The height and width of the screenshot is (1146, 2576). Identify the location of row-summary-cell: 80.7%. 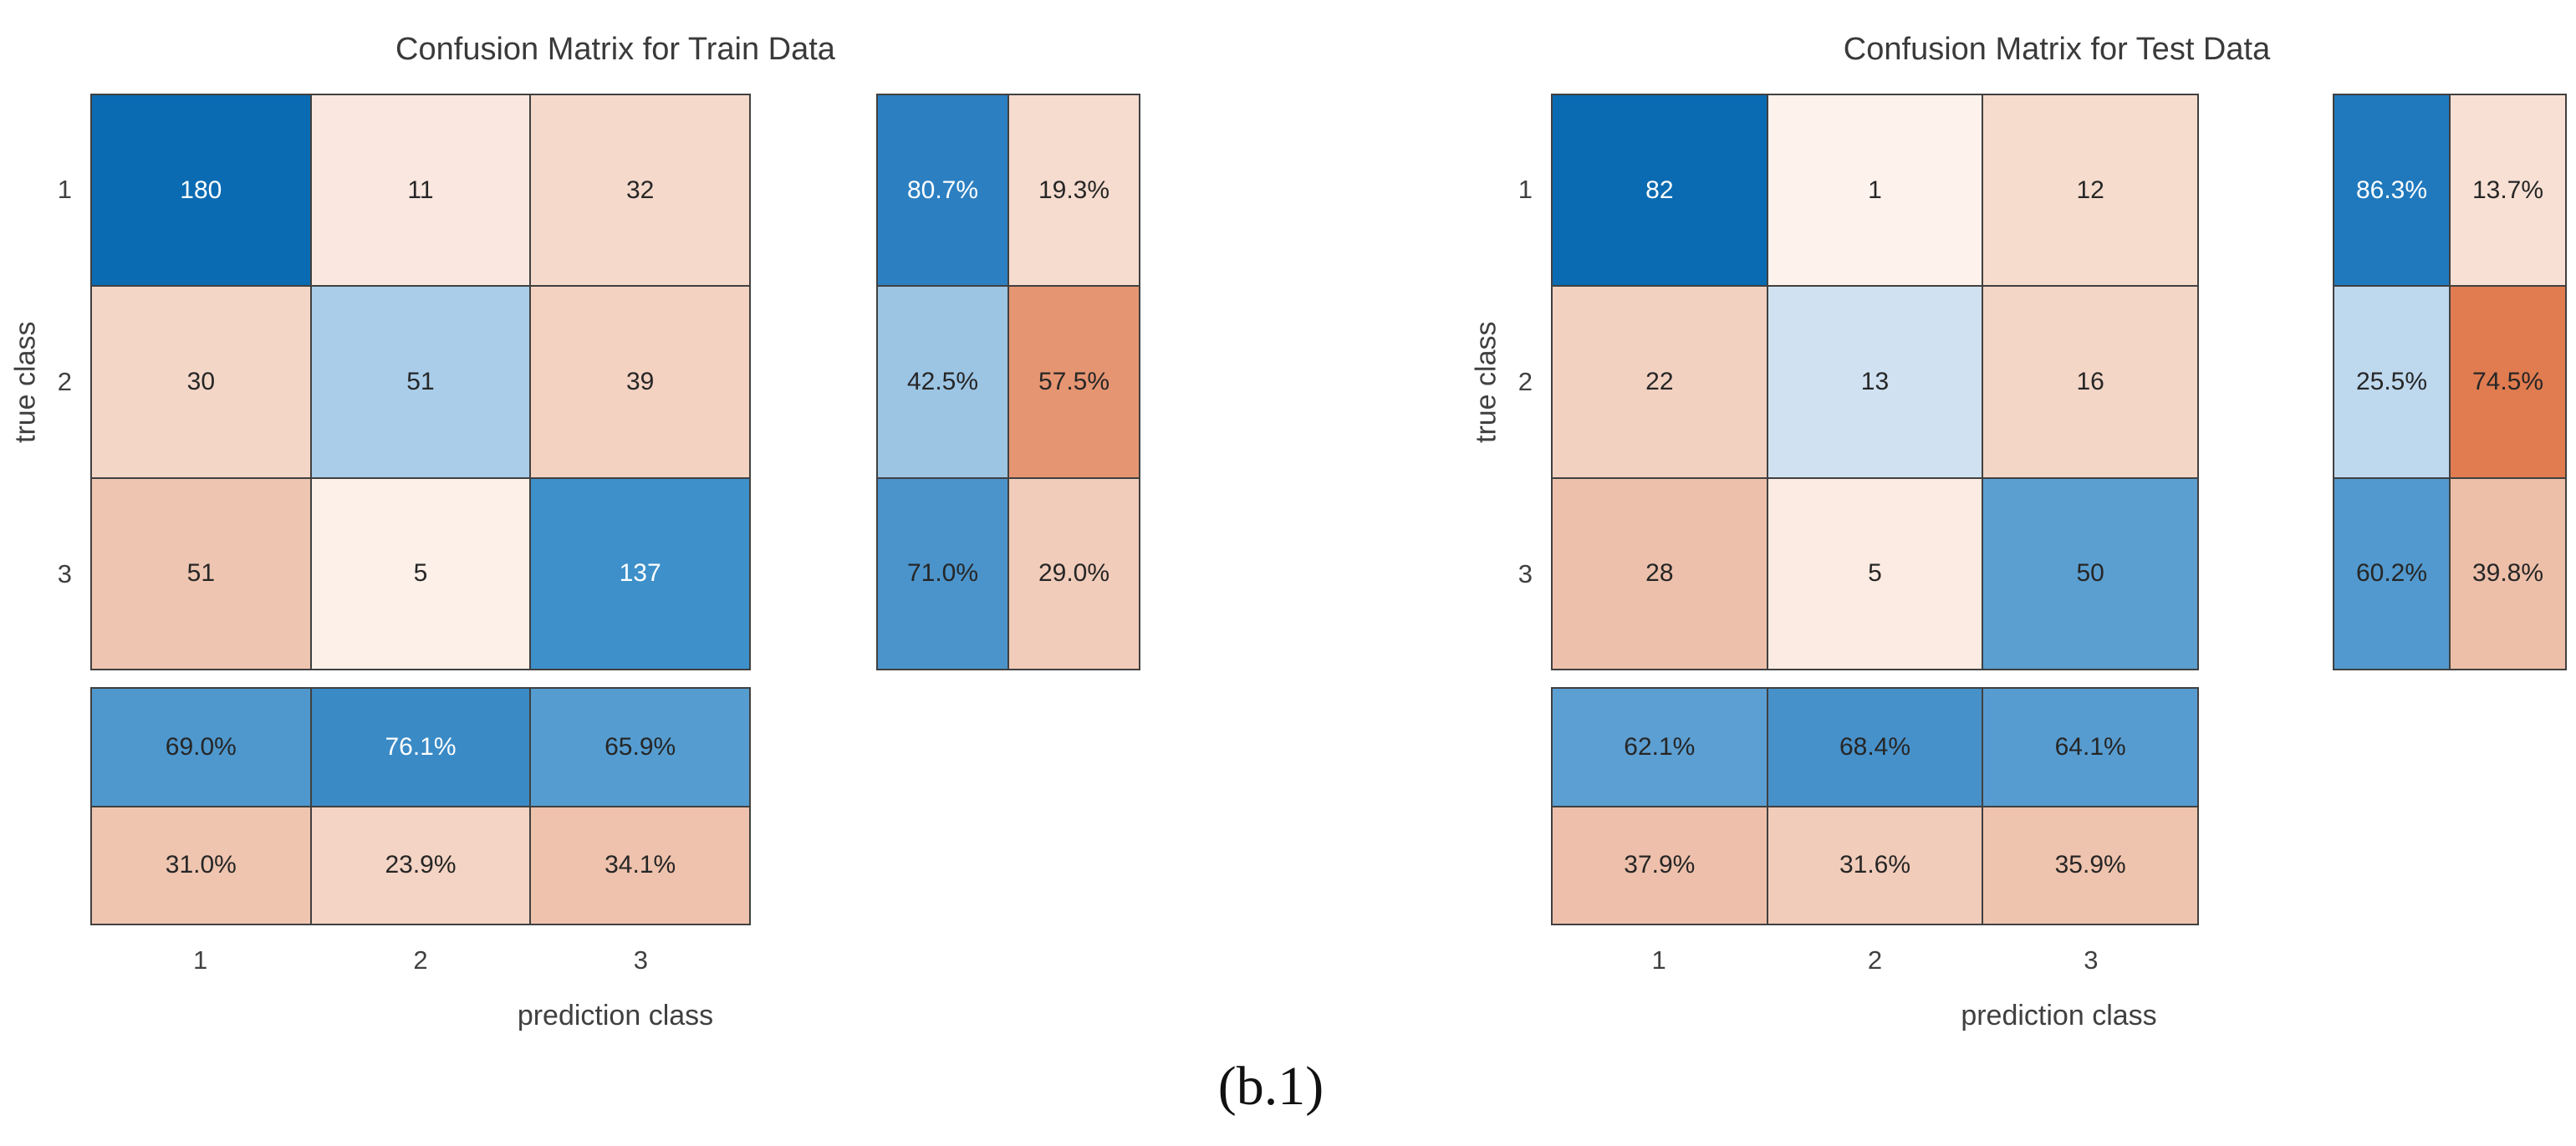
(943, 190).